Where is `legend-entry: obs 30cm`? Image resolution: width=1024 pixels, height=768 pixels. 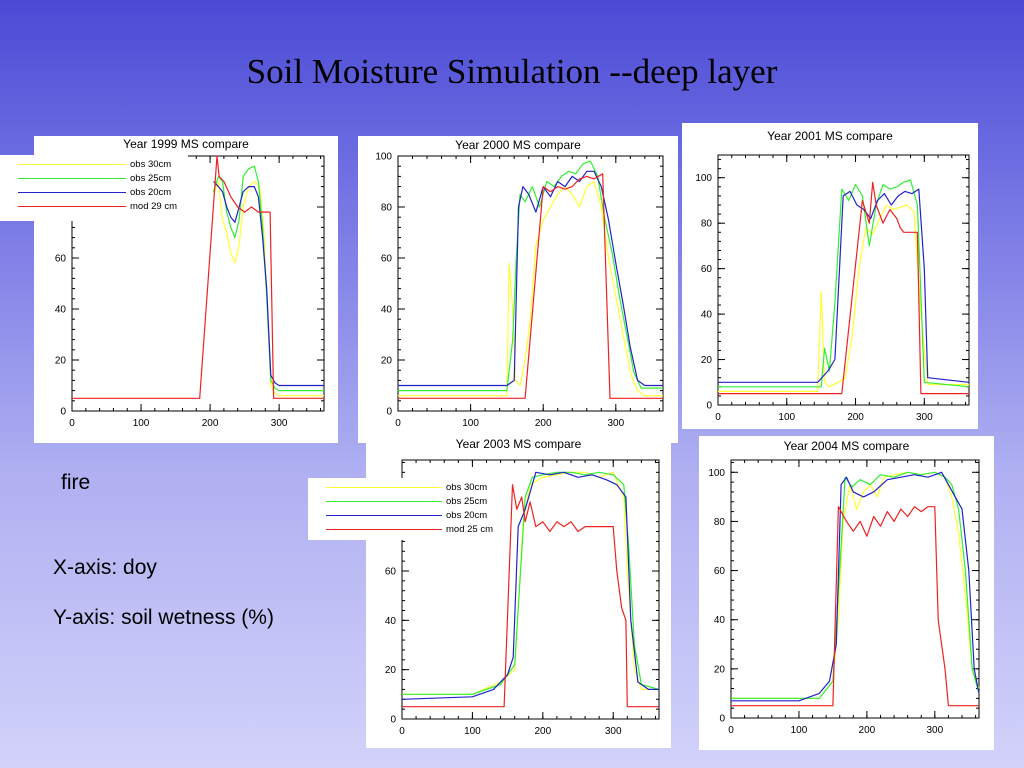 legend-entry: obs 30cm is located at coordinates (404, 488).